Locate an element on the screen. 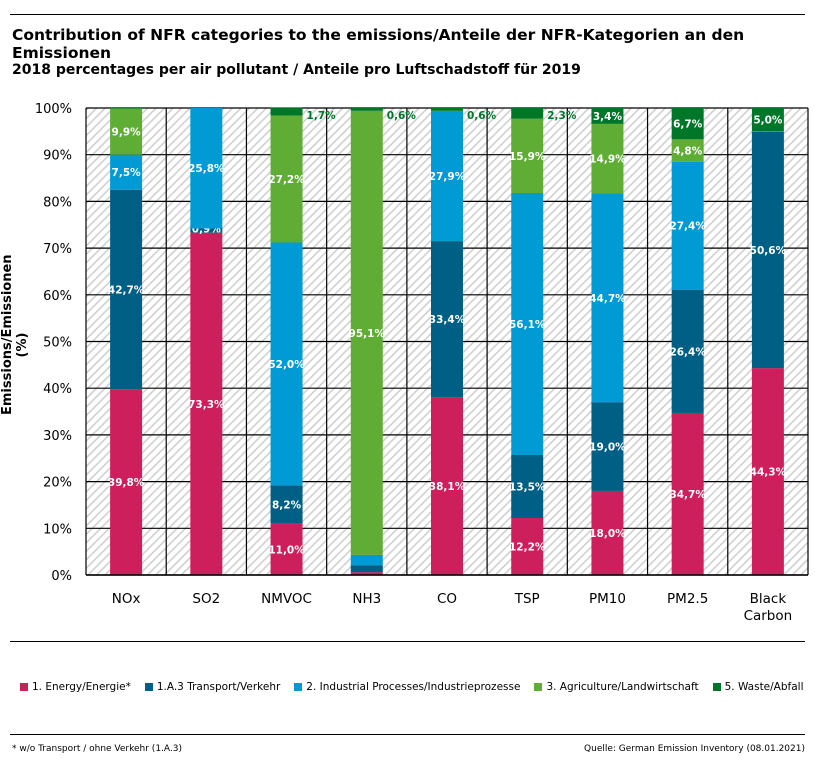  data-label: 27,9% is located at coordinates (447, 177).